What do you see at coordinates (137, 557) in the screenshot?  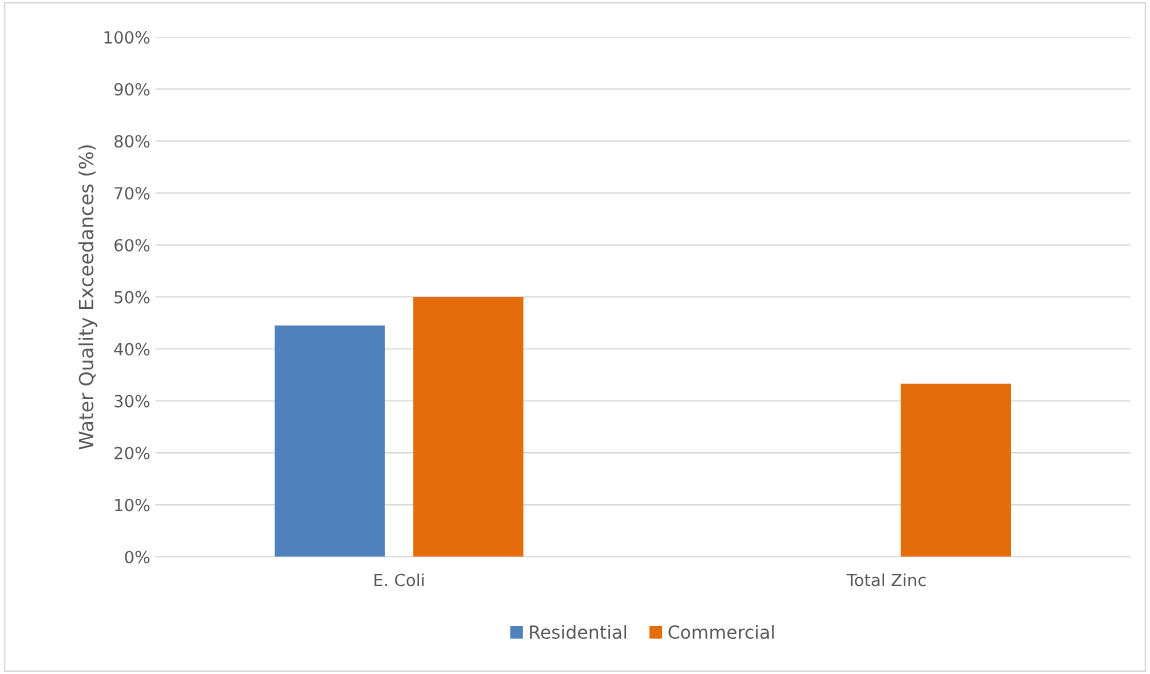 I see `y-tick-label: 0%` at bounding box center [137, 557].